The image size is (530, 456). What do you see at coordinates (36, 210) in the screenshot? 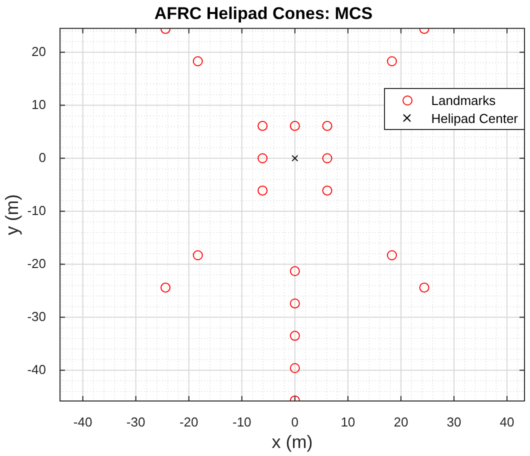
I see `y-tick-label: -10` at bounding box center [36, 210].